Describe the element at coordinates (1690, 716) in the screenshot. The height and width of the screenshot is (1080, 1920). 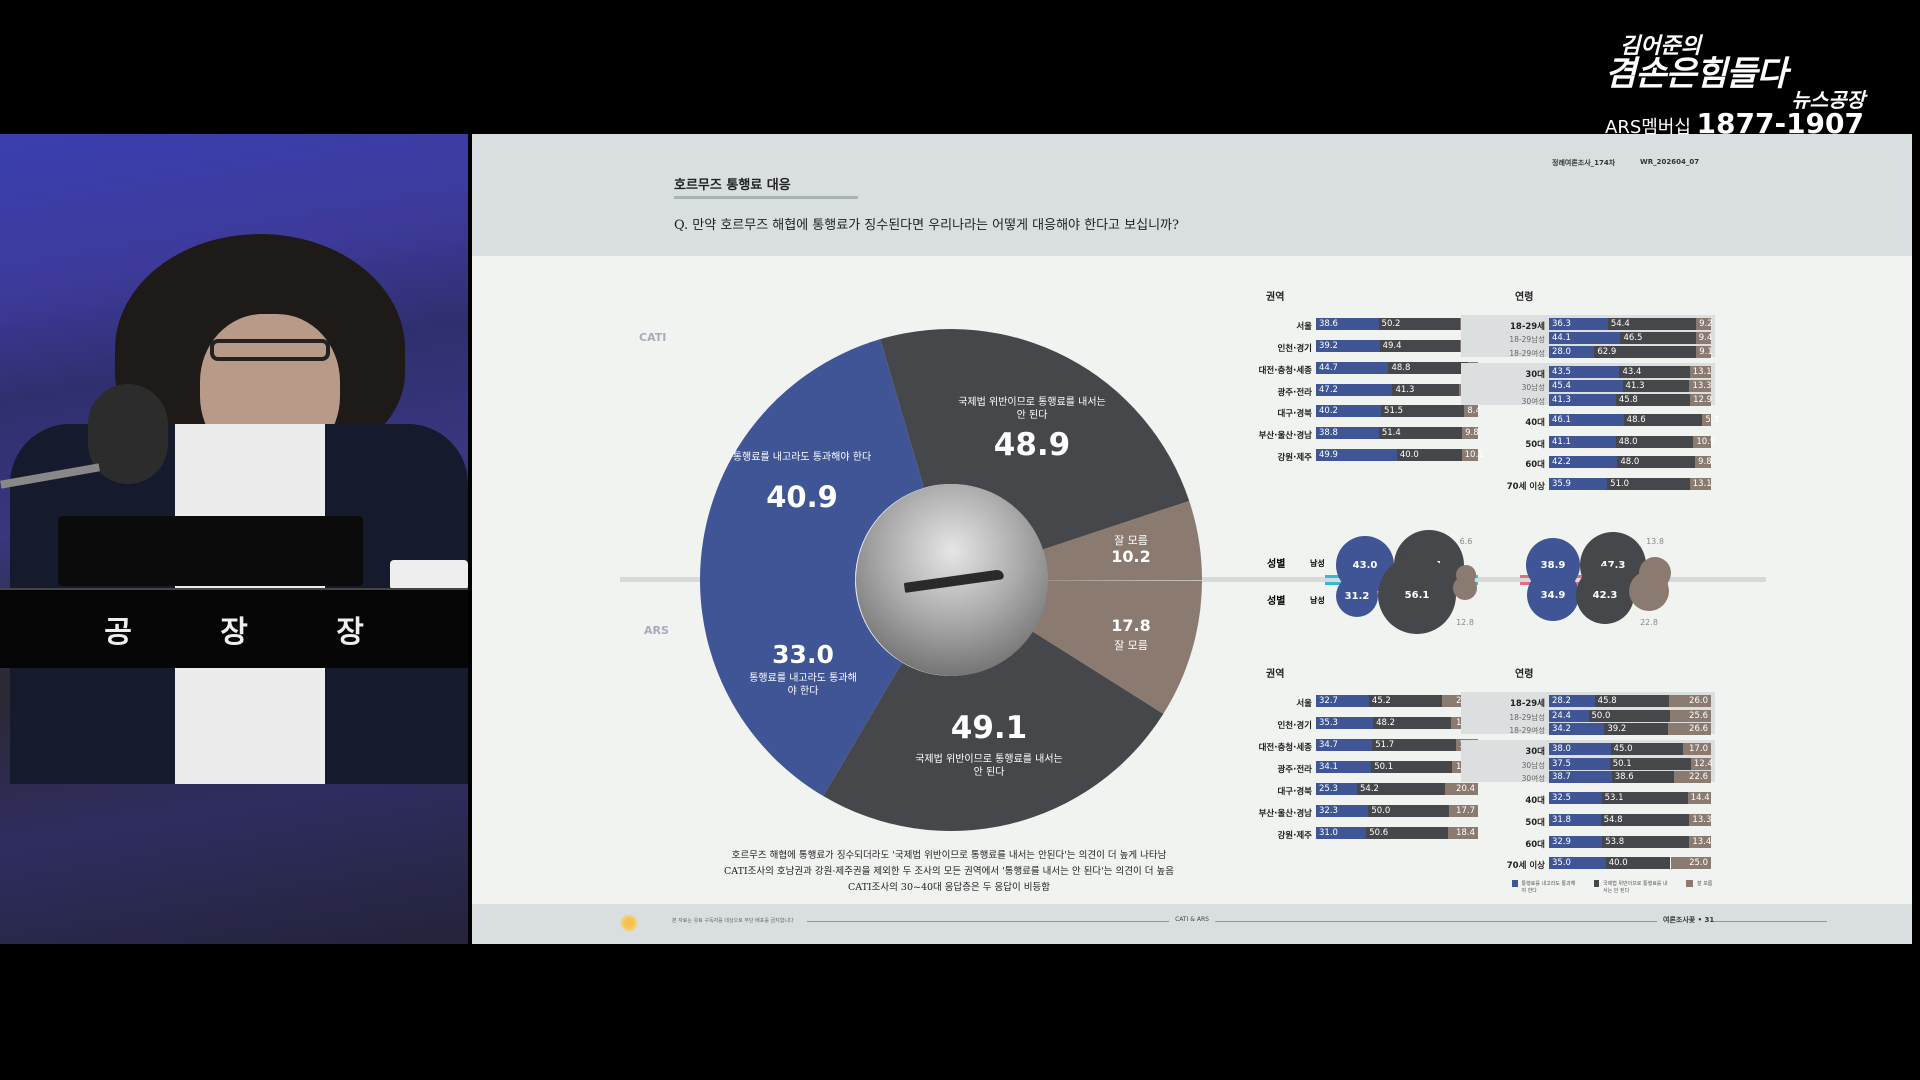
I see `bar-segment: 25.6` at that location.